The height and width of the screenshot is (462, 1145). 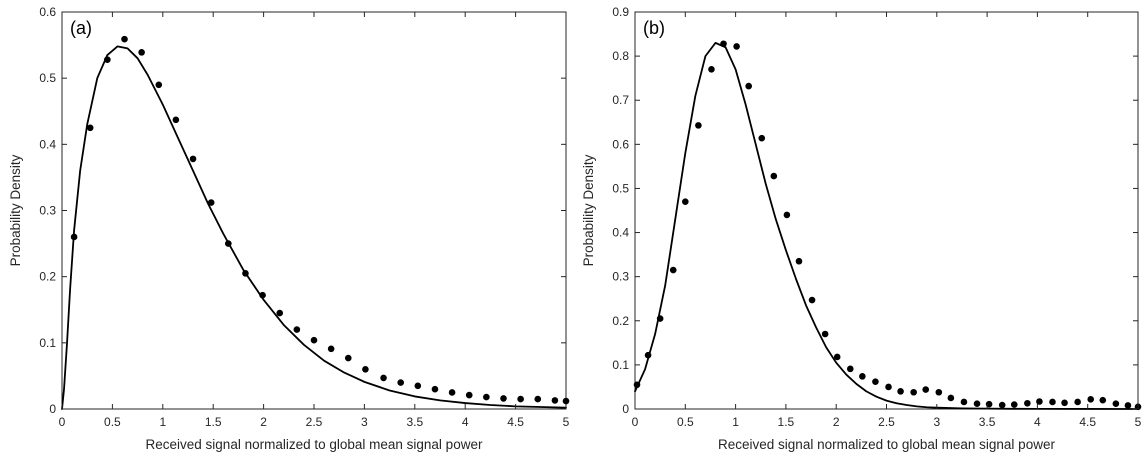 I want to click on x-tick-label: 4.5, so click(x=1087, y=422).